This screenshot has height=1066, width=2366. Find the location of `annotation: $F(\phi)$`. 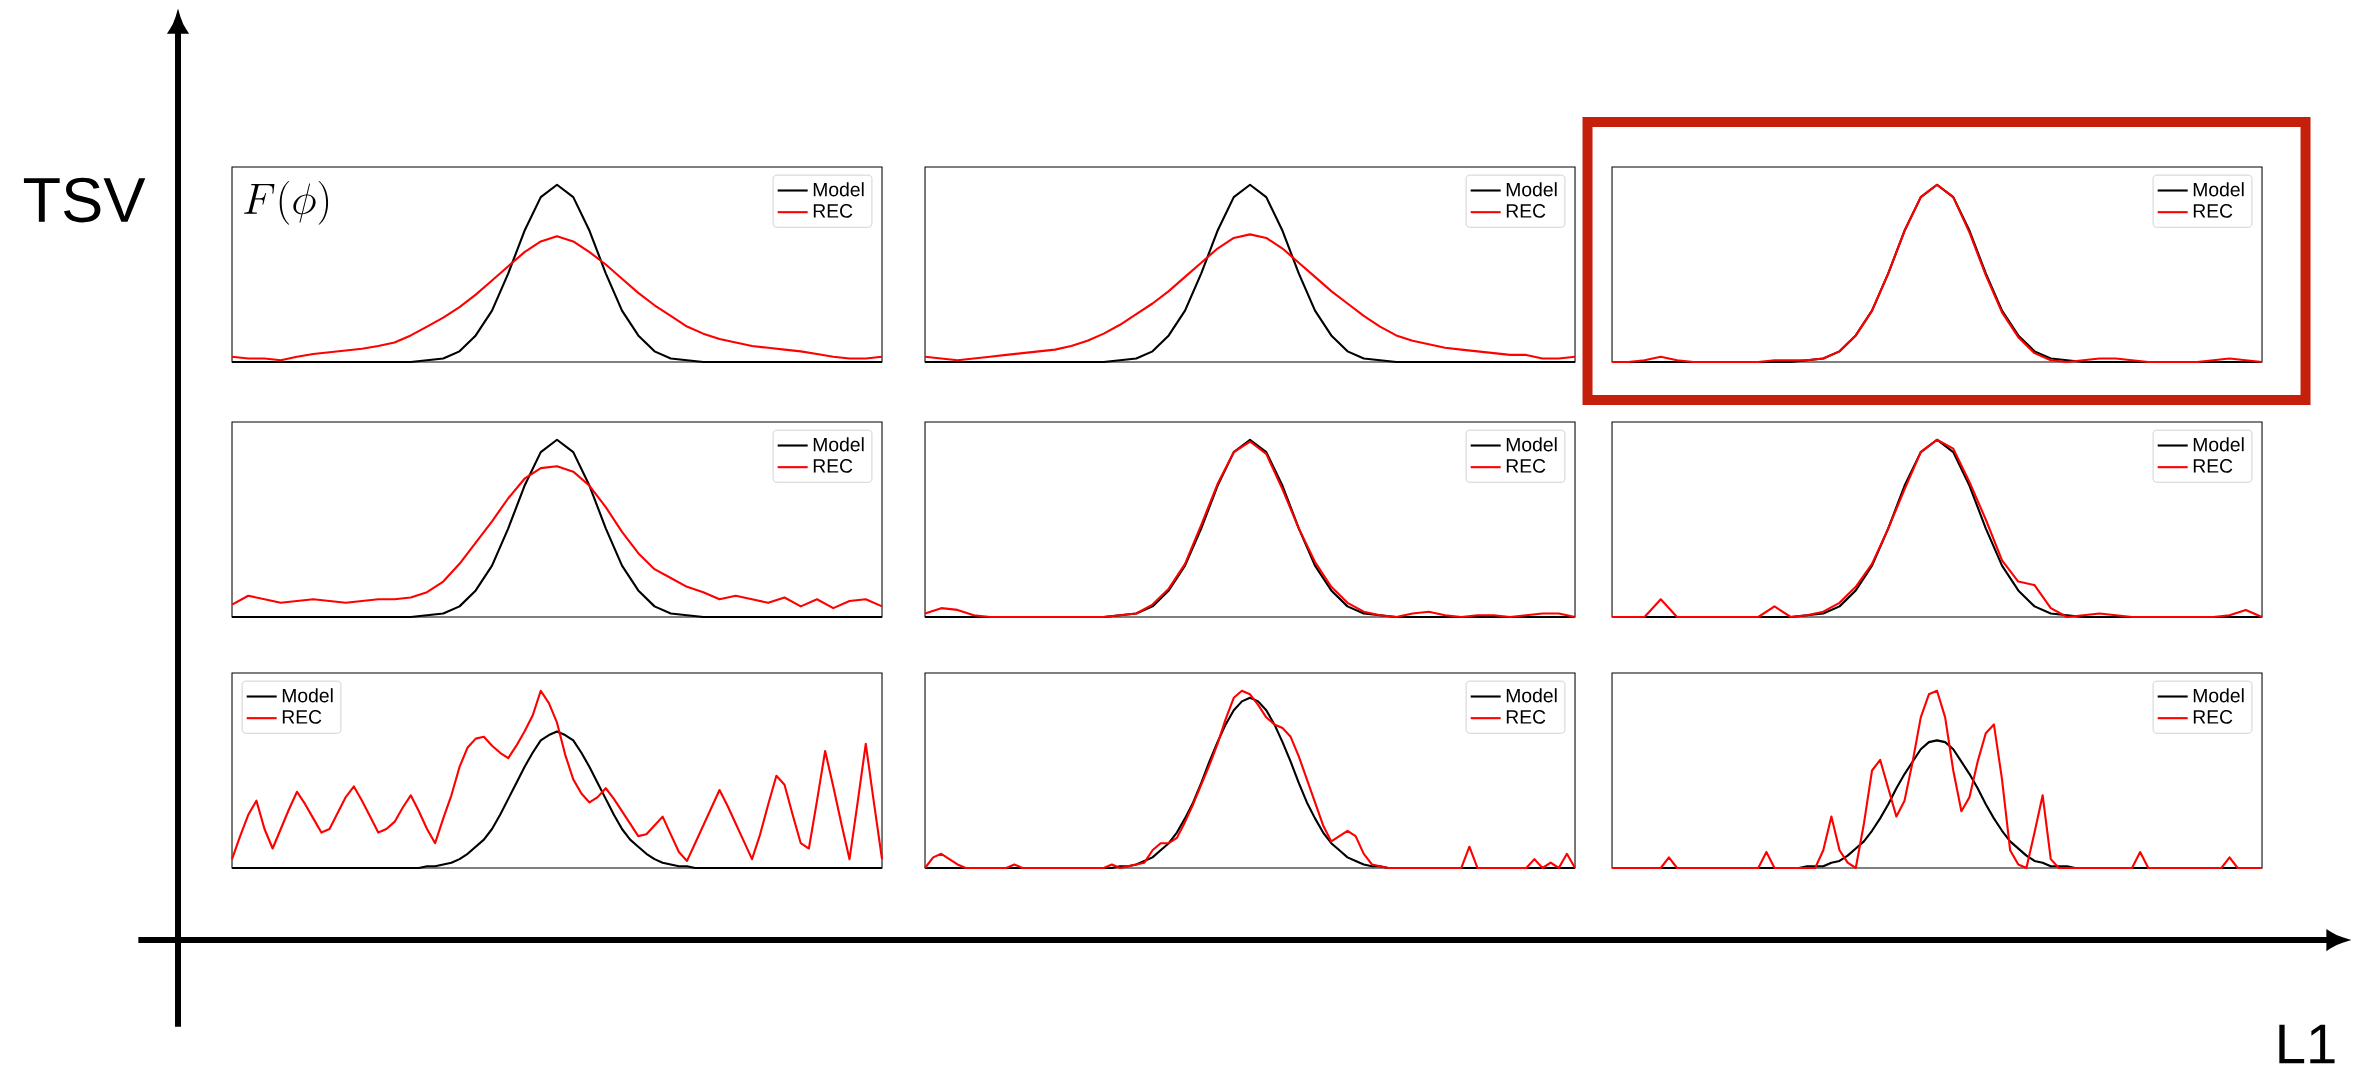

annotation: $F(\phi)$ is located at coordinates (286, 203).